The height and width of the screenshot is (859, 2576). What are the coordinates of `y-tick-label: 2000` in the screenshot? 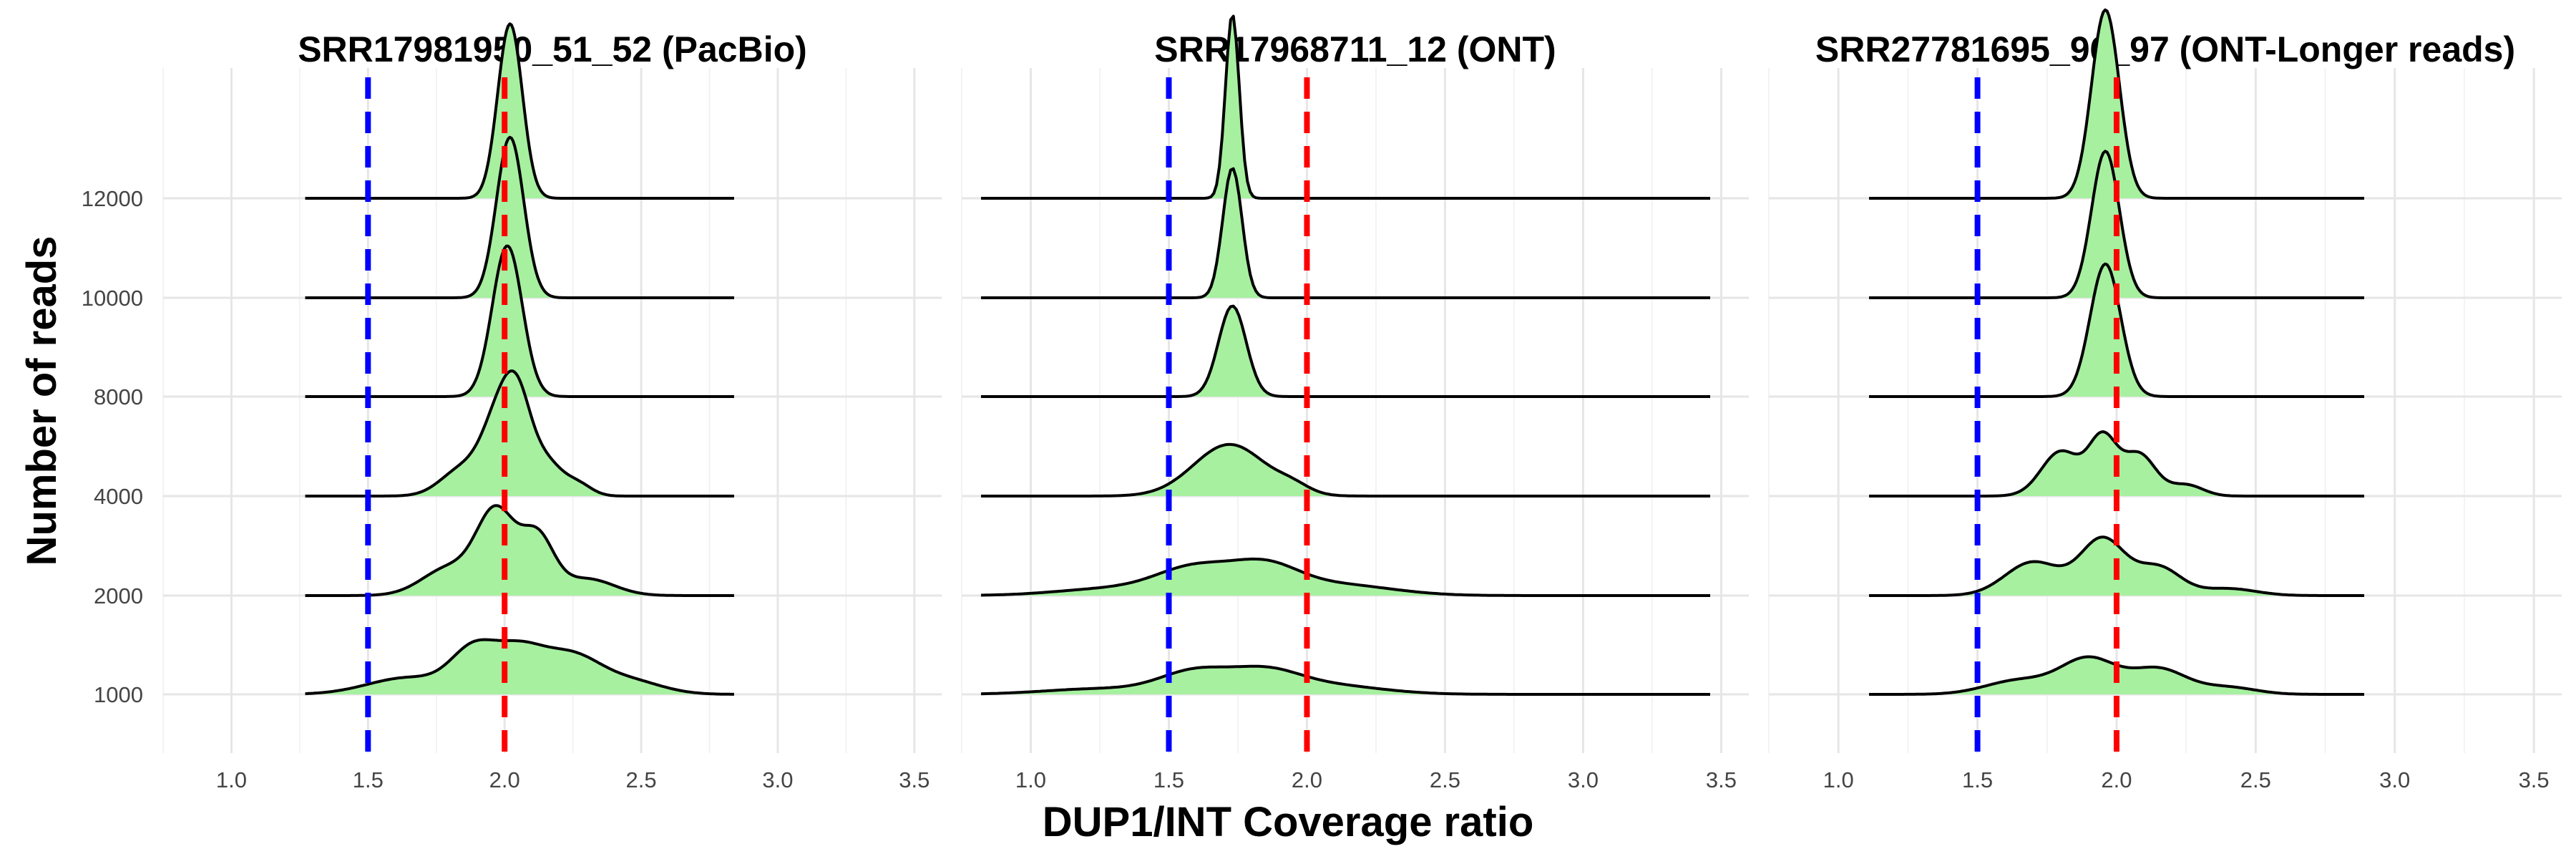 It's located at (118, 595).